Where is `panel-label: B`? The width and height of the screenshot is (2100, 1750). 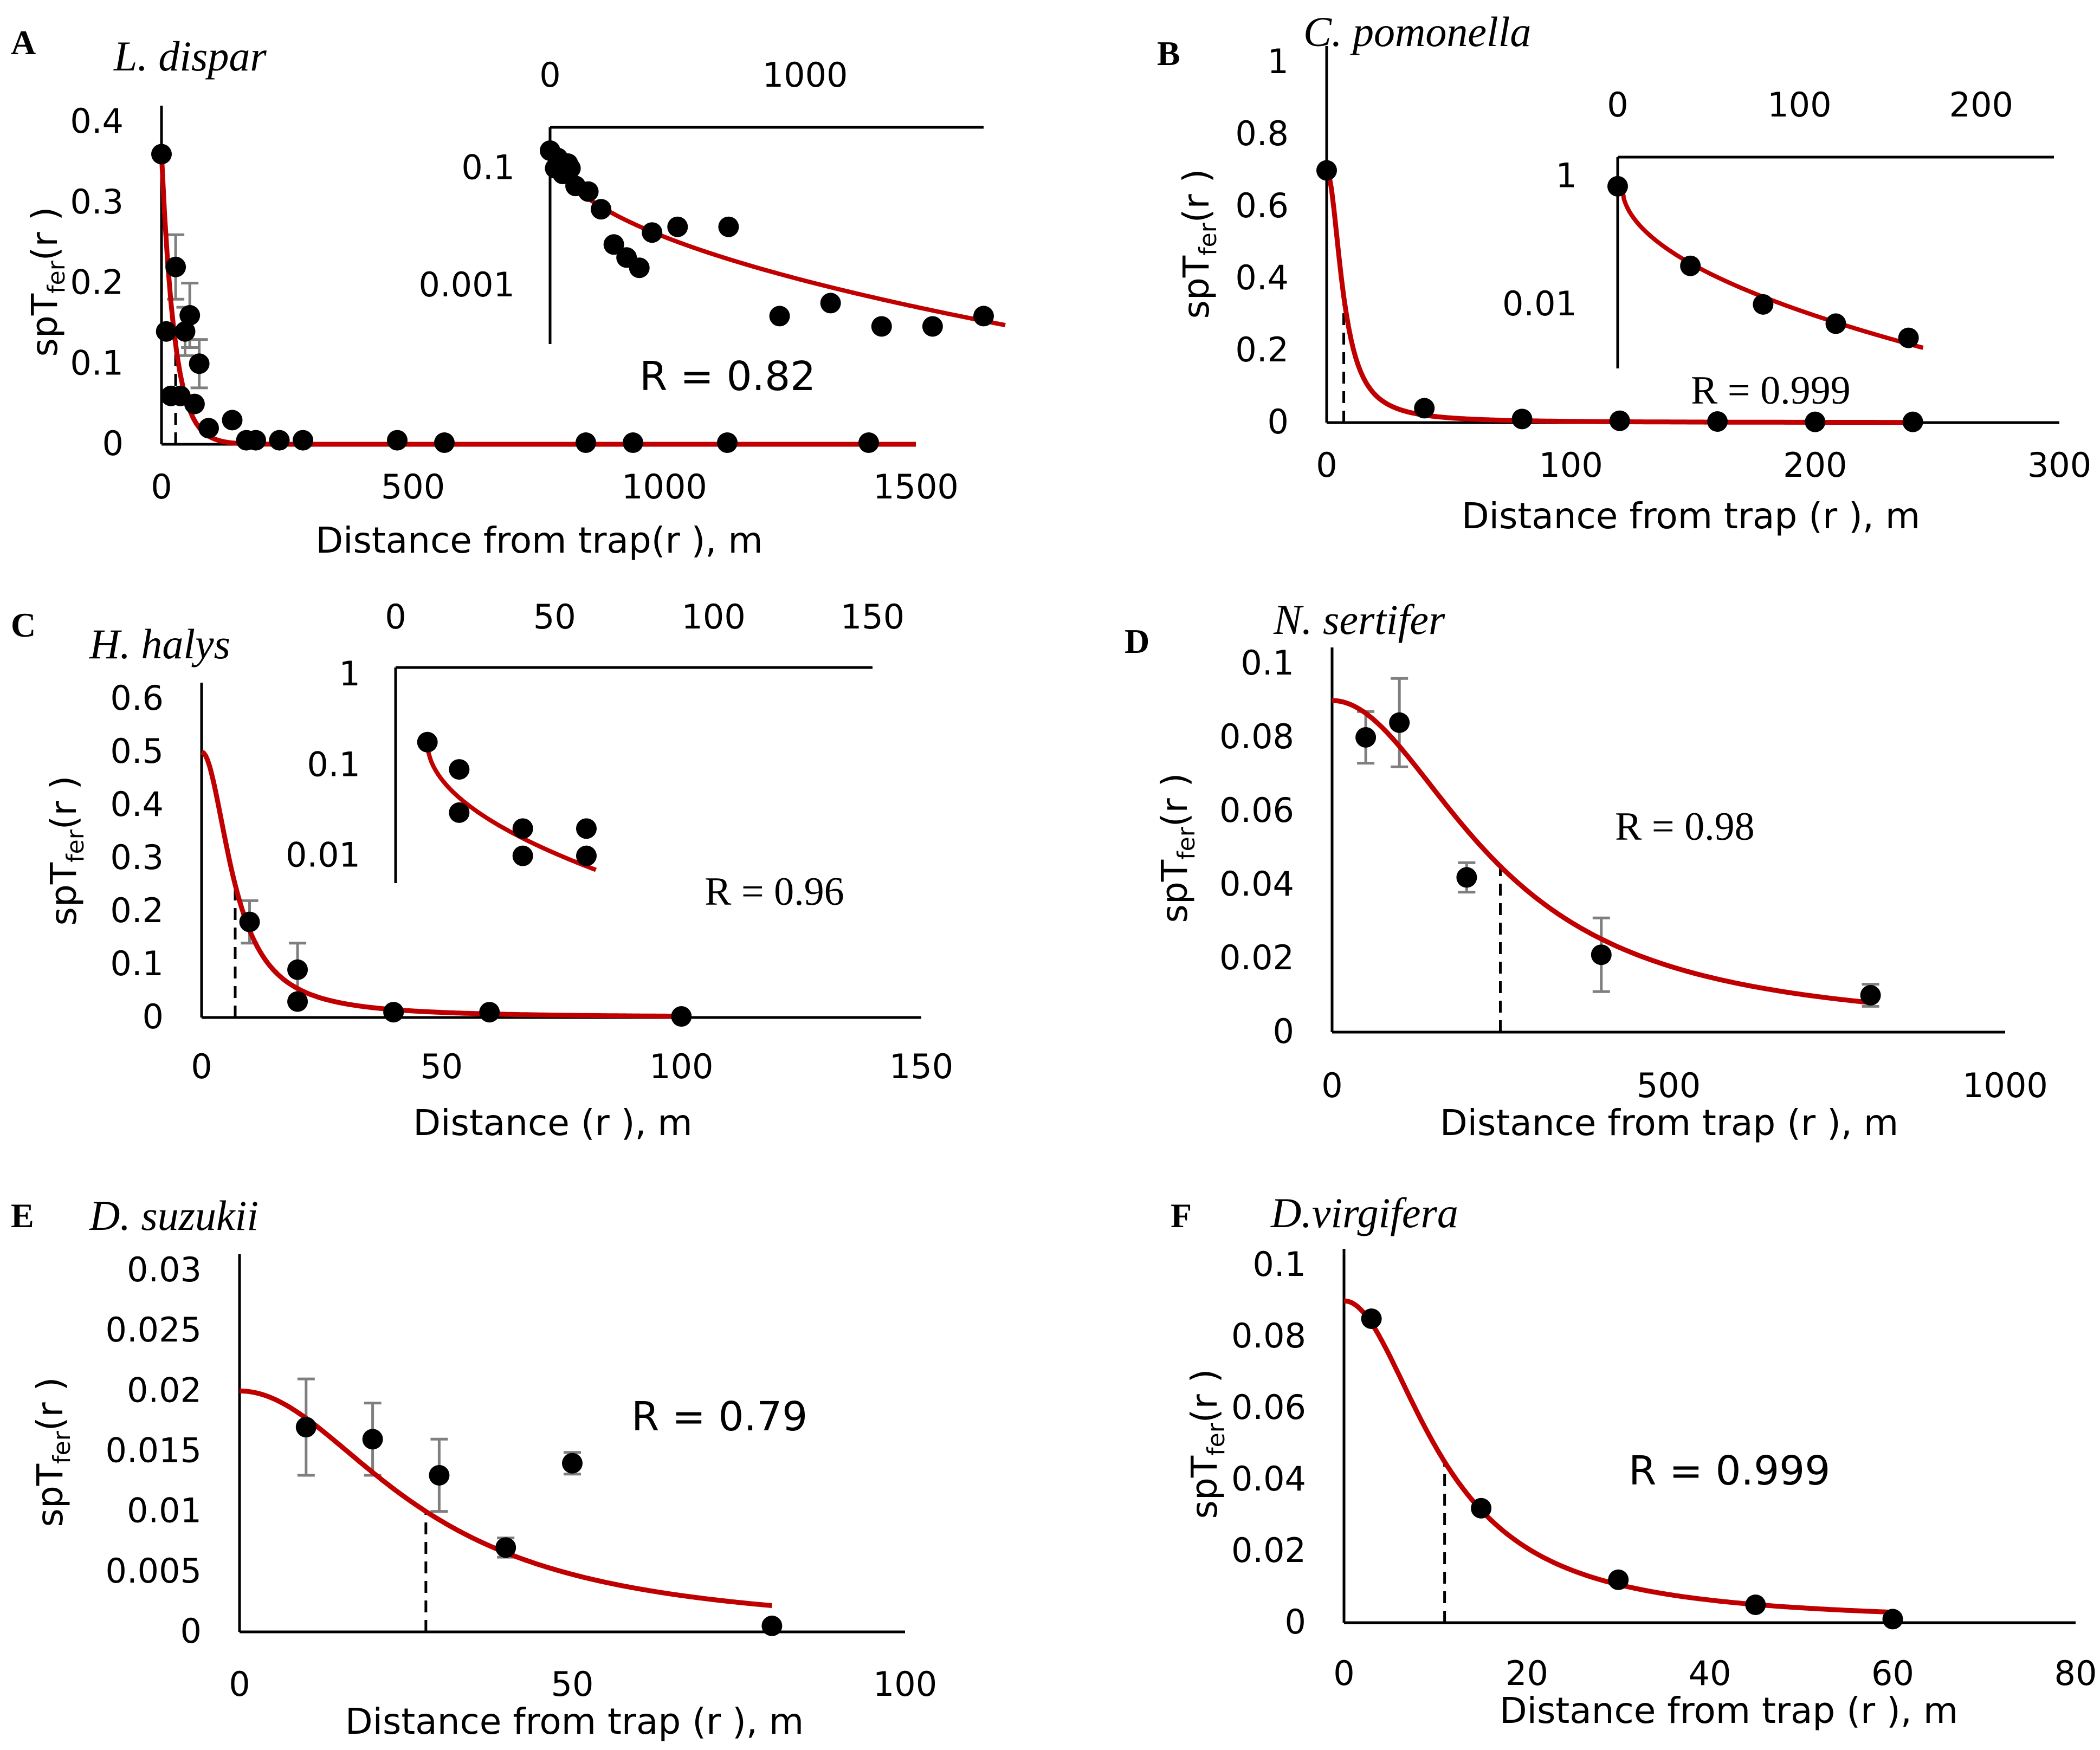
panel-label: B is located at coordinates (1168, 54).